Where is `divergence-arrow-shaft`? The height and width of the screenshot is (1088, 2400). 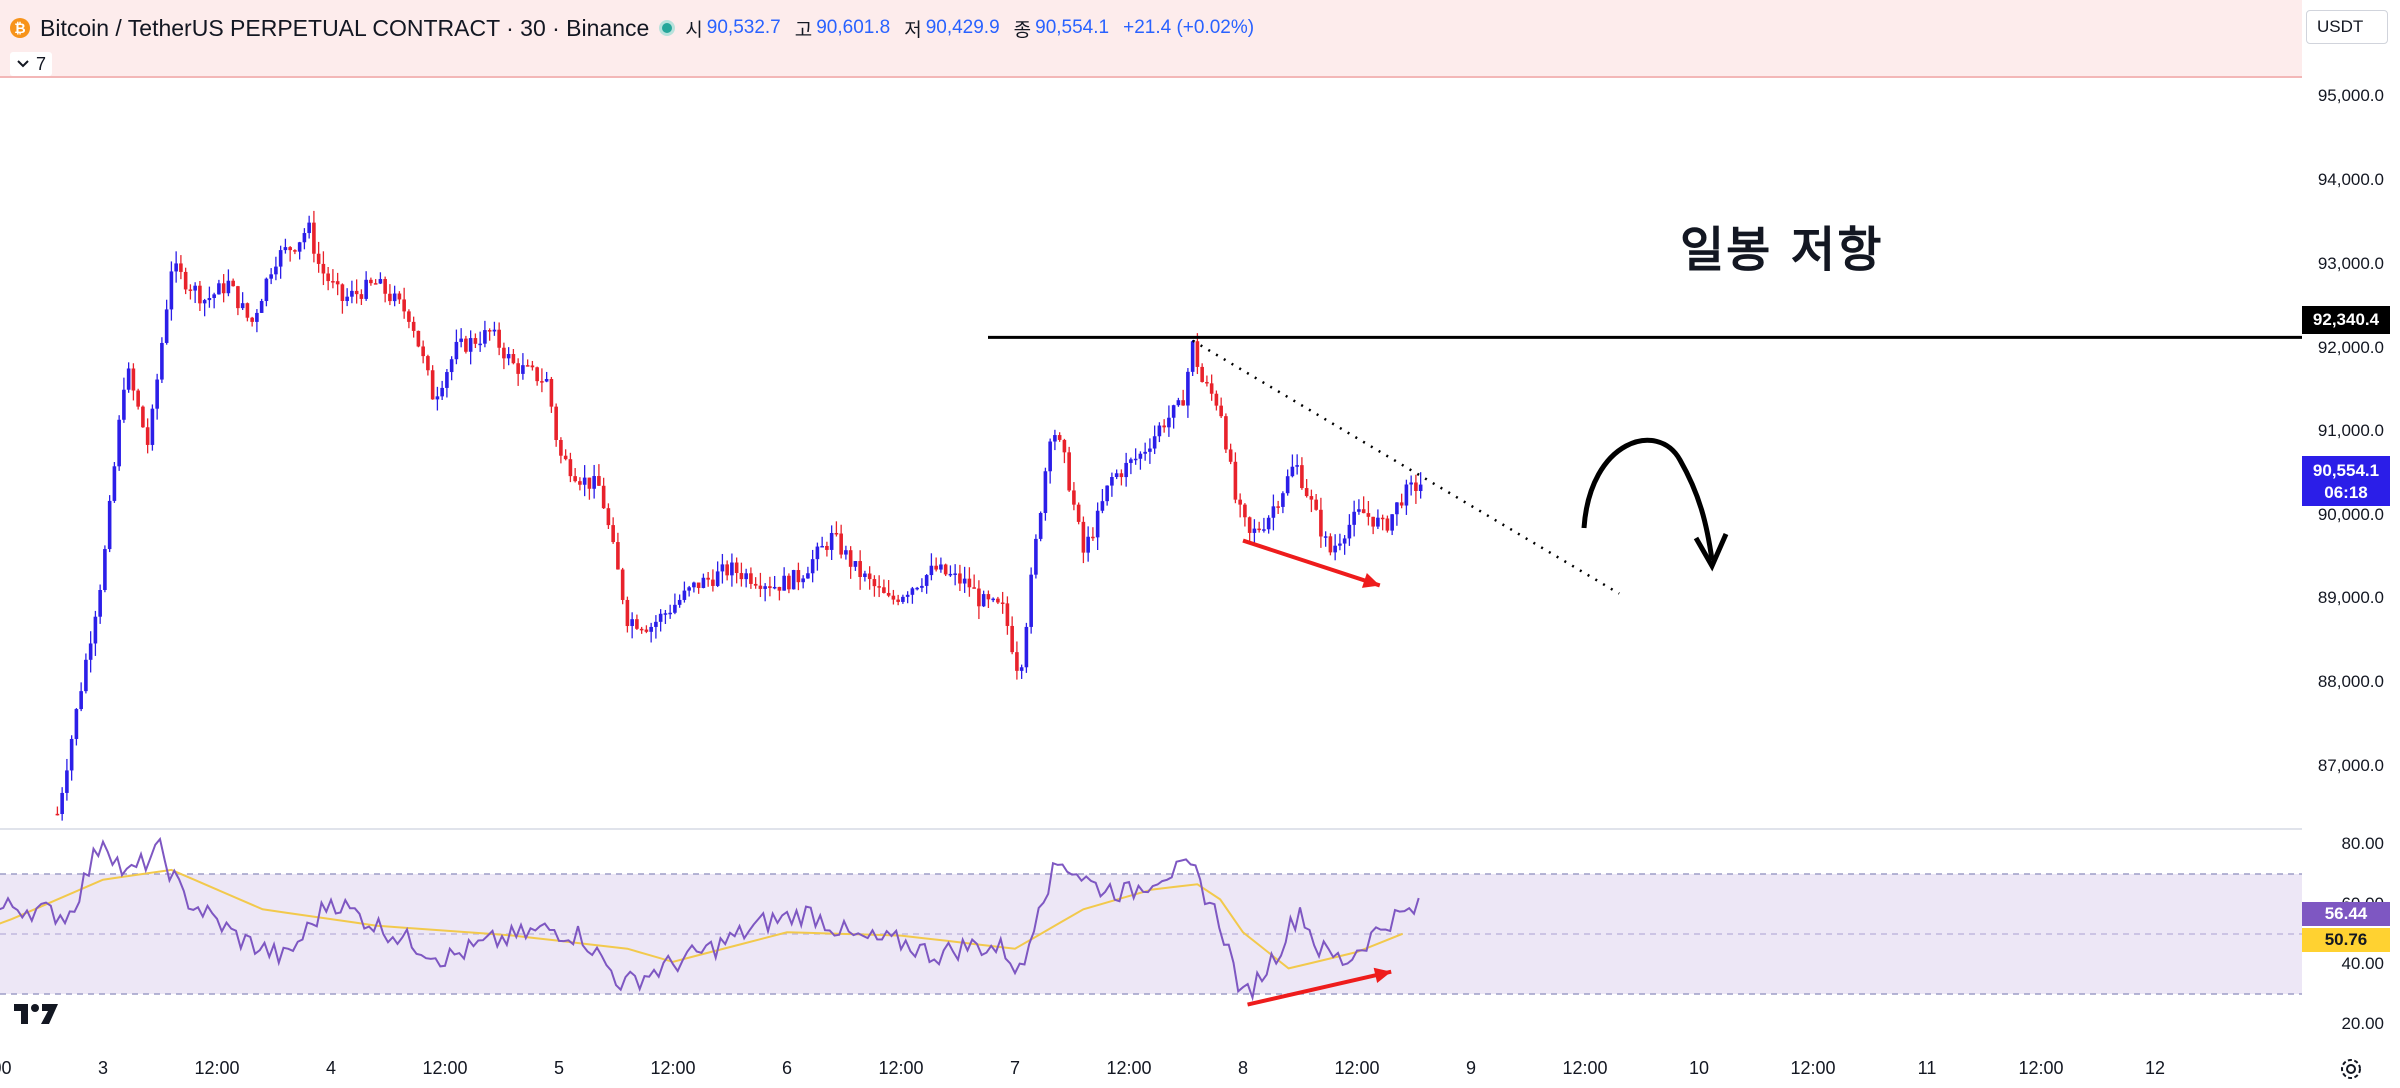 divergence-arrow-shaft is located at coordinates (1319, 988).